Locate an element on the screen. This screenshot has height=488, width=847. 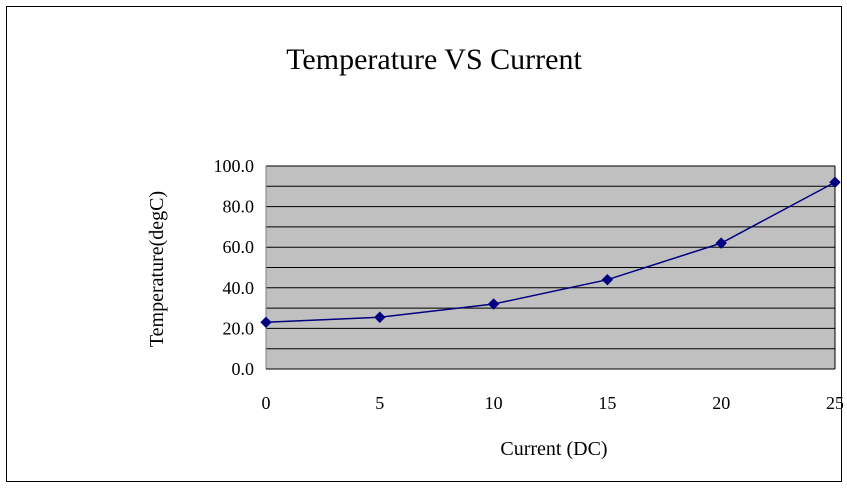
x-tick-label-4: 20 is located at coordinates (721, 403).